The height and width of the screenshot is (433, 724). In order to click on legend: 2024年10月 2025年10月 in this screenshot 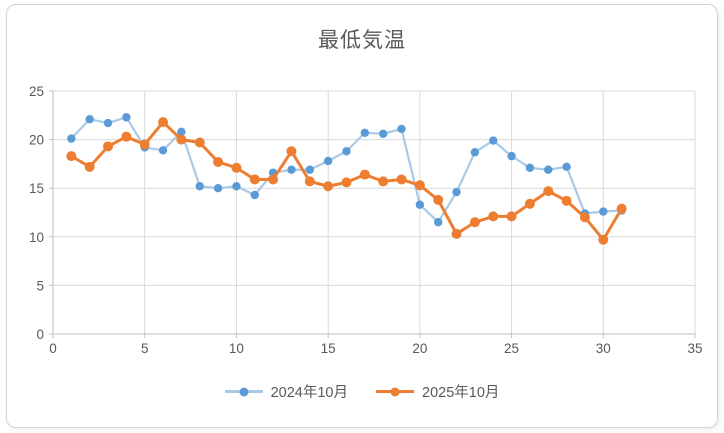, I will do `click(362, 391)`.